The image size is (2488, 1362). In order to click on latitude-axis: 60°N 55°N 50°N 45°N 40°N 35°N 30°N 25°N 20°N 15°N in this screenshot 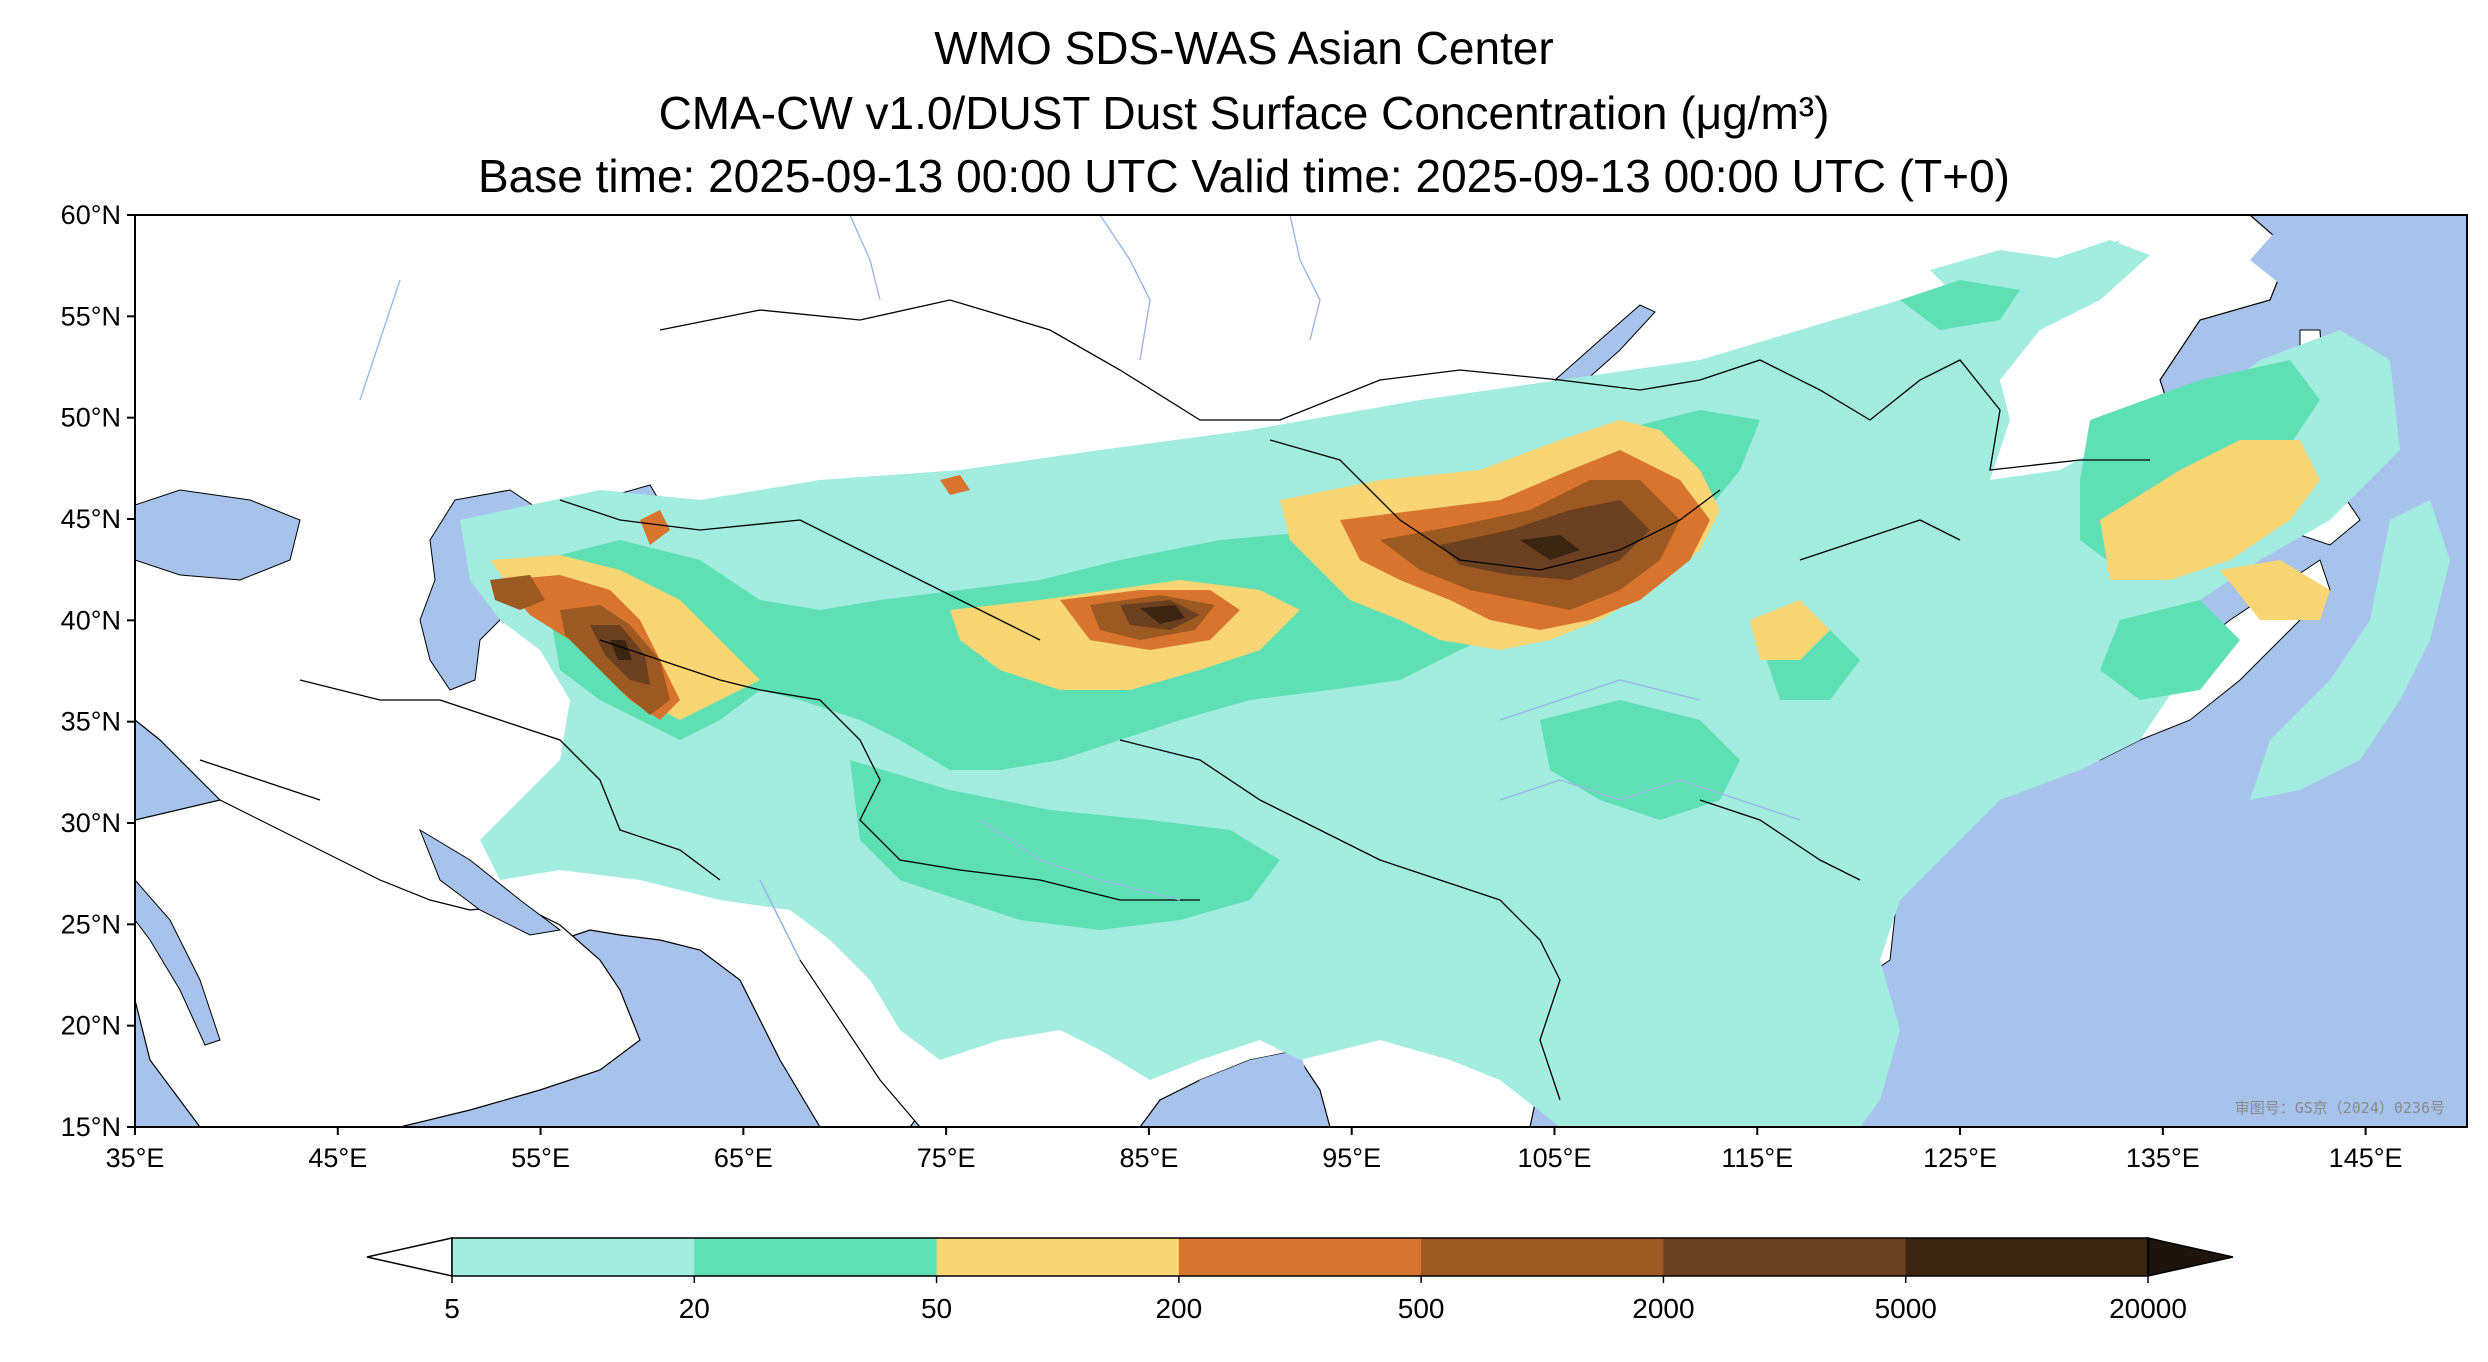, I will do `click(98, 671)`.